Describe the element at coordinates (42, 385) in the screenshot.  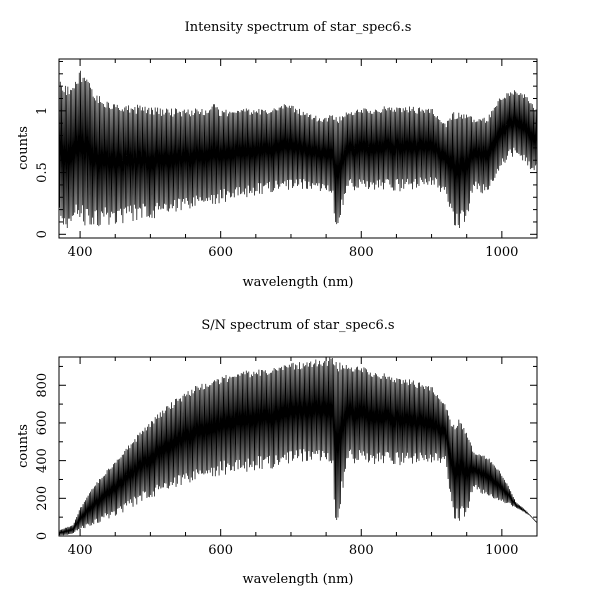
I see `y-tick-label: 800` at that location.